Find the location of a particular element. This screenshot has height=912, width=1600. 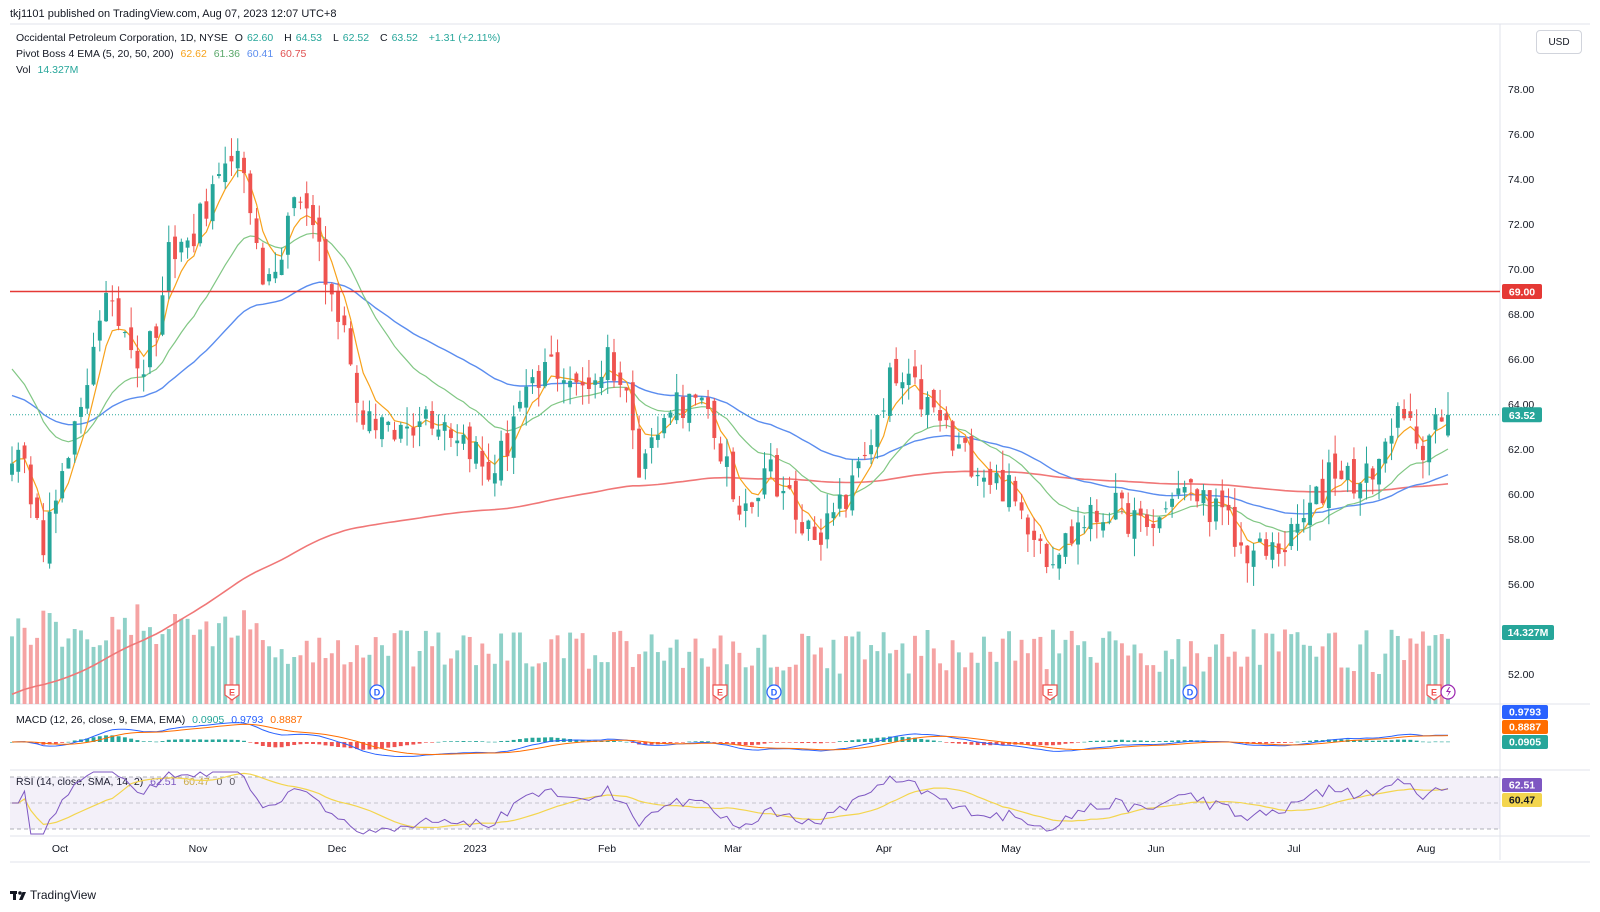

time-tick-label: Mar is located at coordinates (733, 849).